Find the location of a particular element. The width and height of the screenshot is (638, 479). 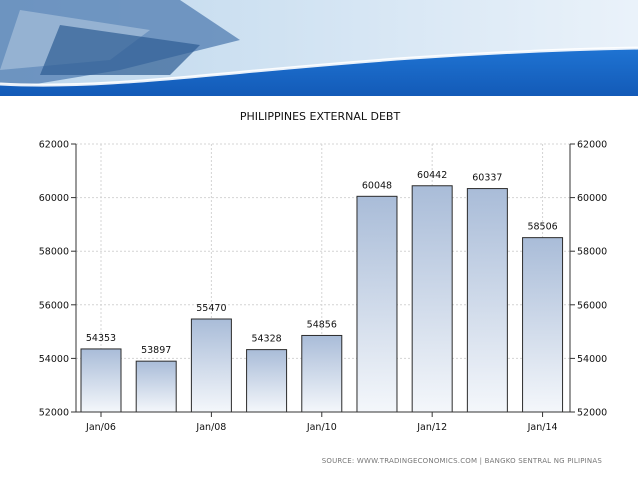

x-tick-label: Jan/12 is located at coordinates (431, 427).